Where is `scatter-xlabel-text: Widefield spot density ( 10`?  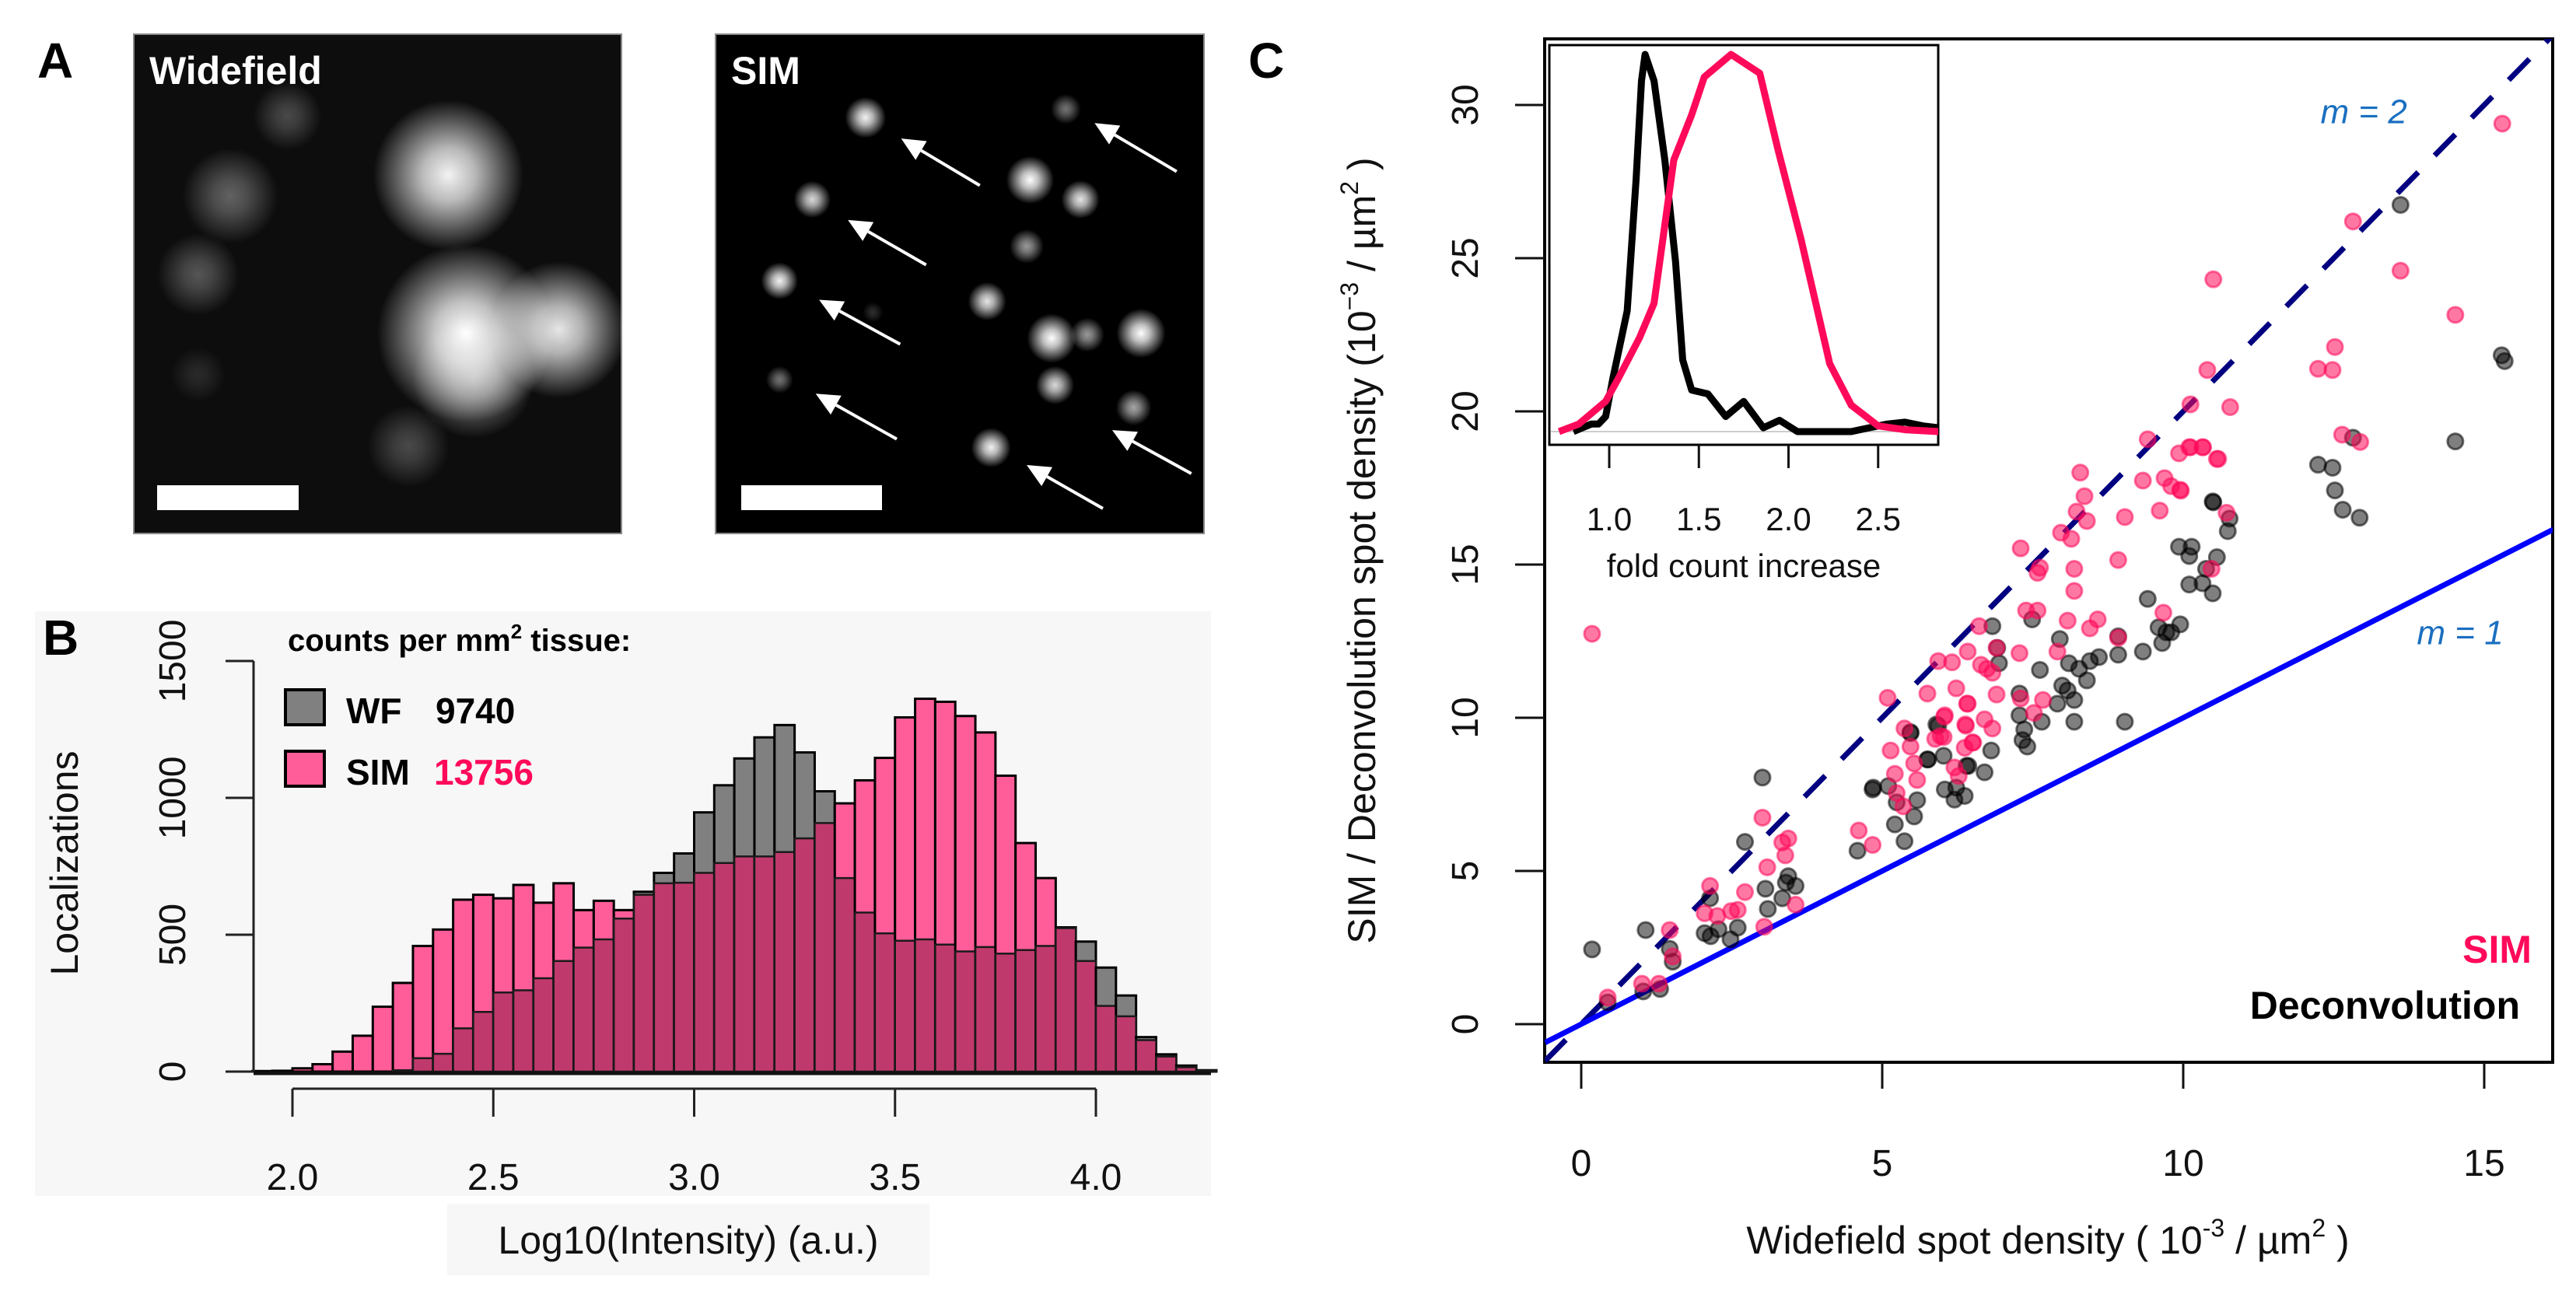 scatter-xlabel-text: Widefield spot density ( 10 is located at coordinates (1974, 1240).